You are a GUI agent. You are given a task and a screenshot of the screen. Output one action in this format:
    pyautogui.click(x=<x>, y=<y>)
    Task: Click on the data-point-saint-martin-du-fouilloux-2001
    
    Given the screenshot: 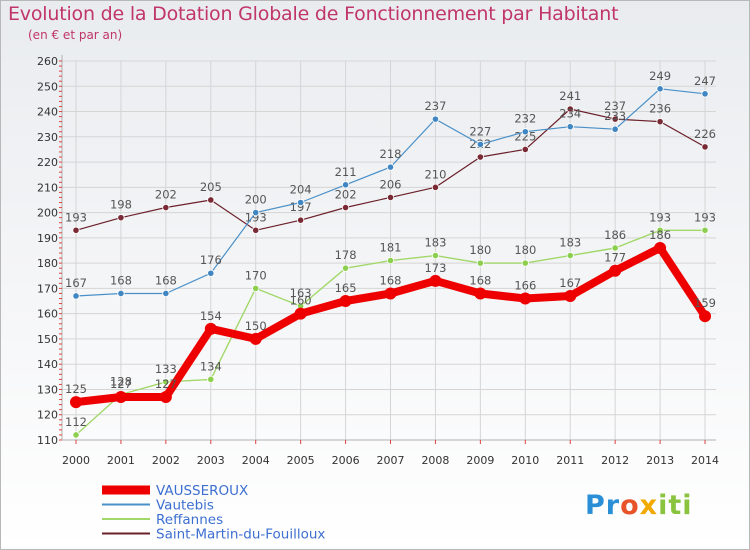 What is the action you would take?
    pyautogui.click(x=121, y=218)
    